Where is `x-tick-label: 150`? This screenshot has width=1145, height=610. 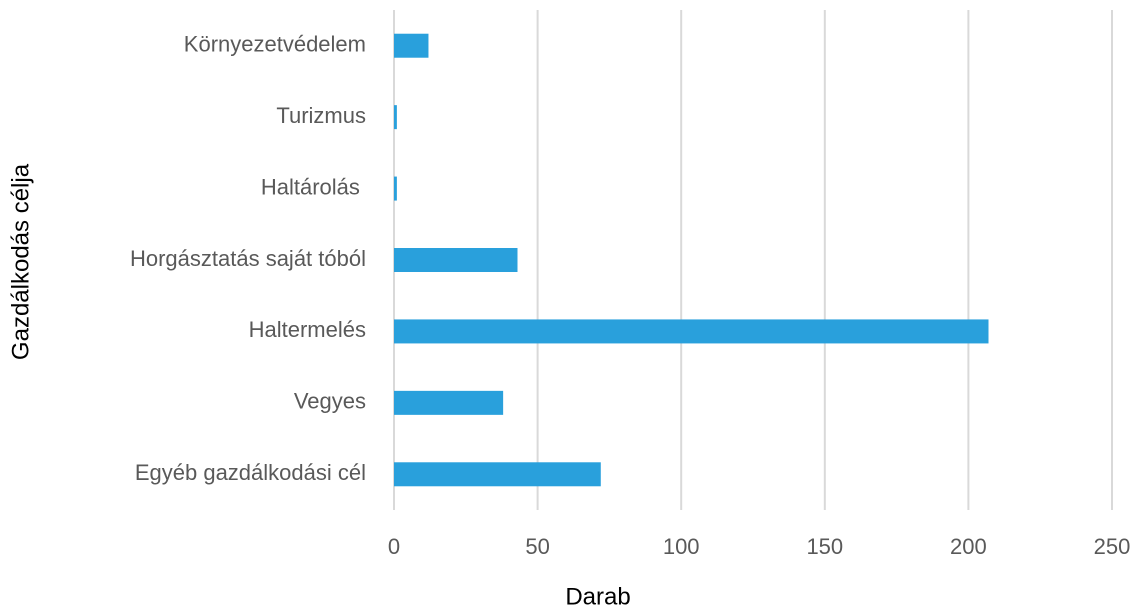 x-tick-label: 150 is located at coordinates (824, 546).